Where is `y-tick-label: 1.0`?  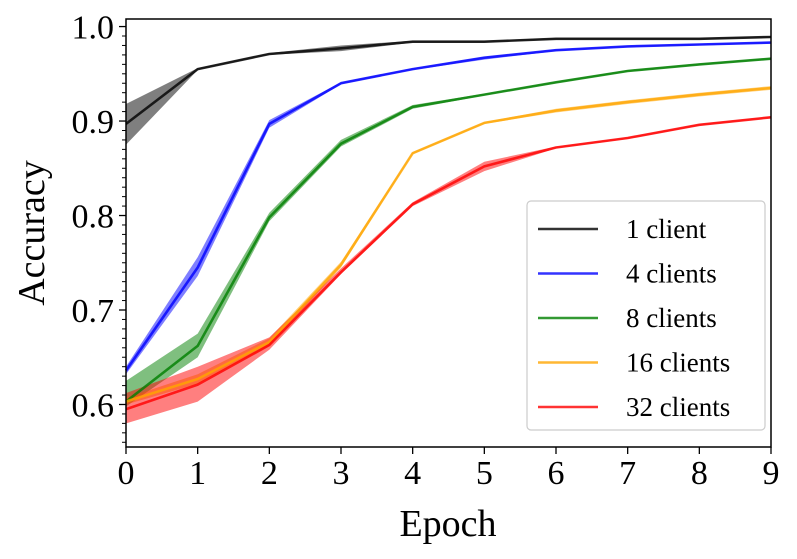 y-tick-label: 1.0 is located at coordinates (93, 28).